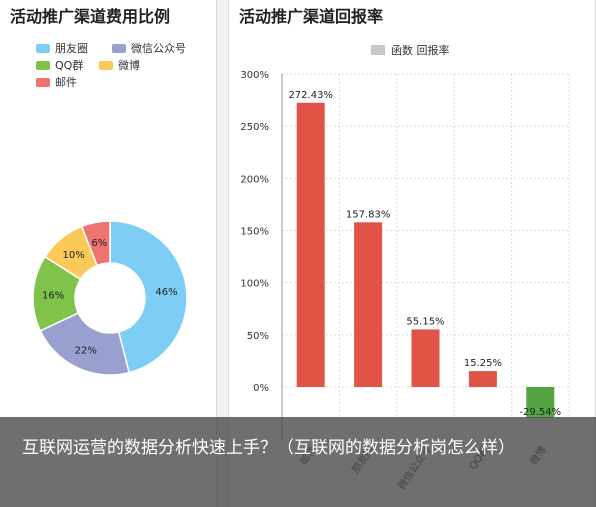 The height and width of the screenshot is (507, 596). I want to click on pie-legend-label: 微博, so click(129, 65).